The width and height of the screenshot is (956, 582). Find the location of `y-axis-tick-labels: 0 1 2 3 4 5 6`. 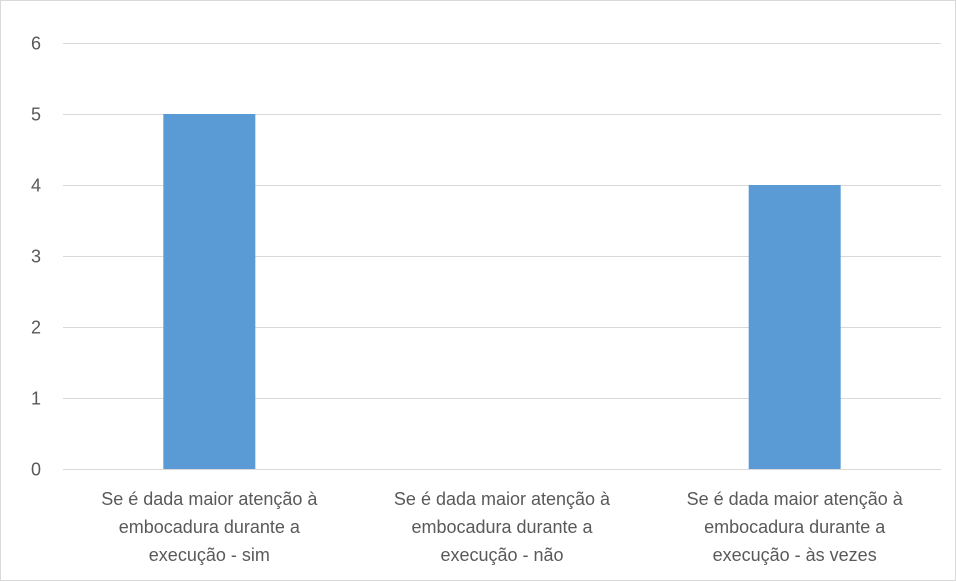

y-axis-tick-labels: 0 1 2 3 4 5 6 is located at coordinates (36, 257).